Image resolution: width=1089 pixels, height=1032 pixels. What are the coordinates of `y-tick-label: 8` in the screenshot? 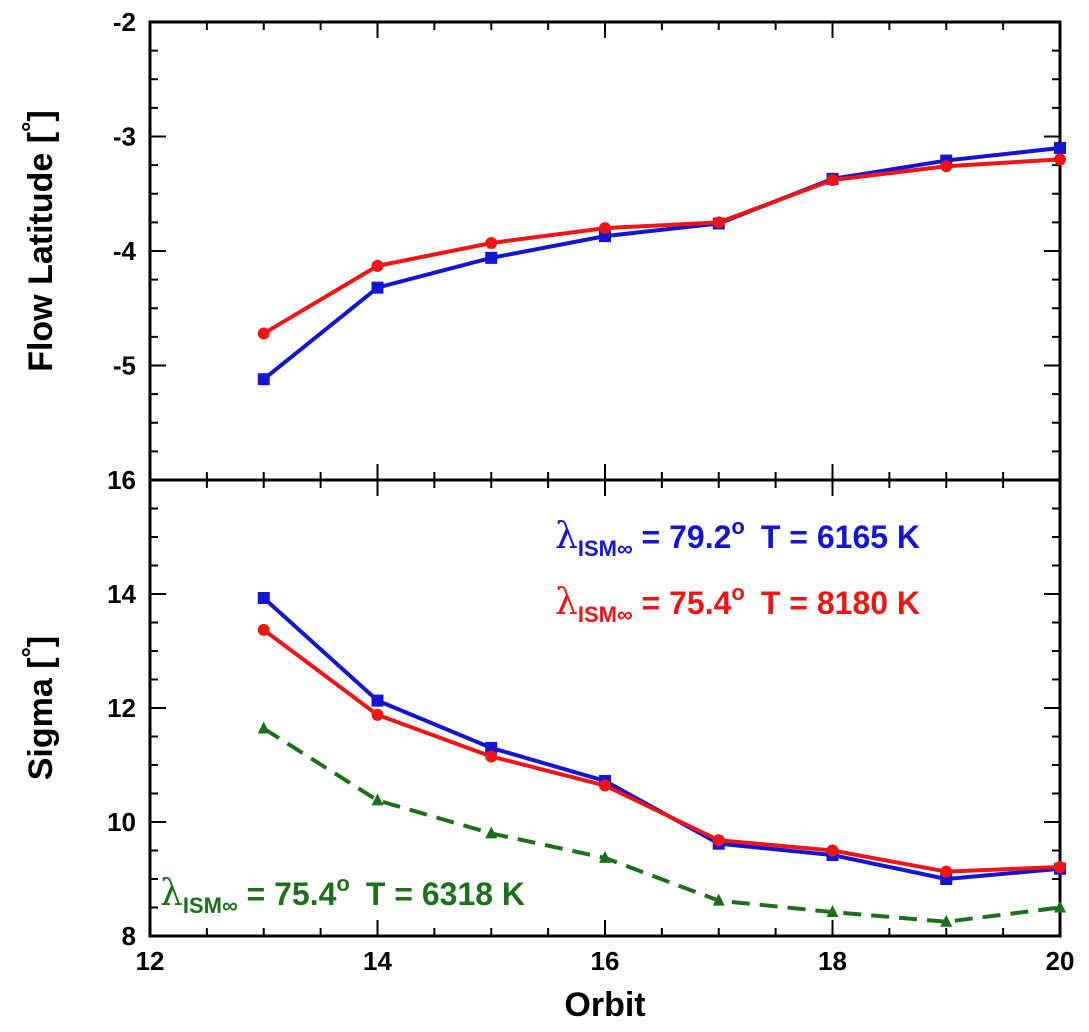 It's located at (129, 936).